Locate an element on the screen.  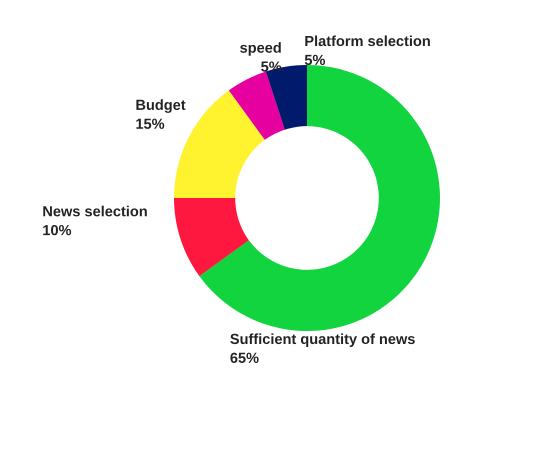
slice-label: Budget is located at coordinates (161, 106).